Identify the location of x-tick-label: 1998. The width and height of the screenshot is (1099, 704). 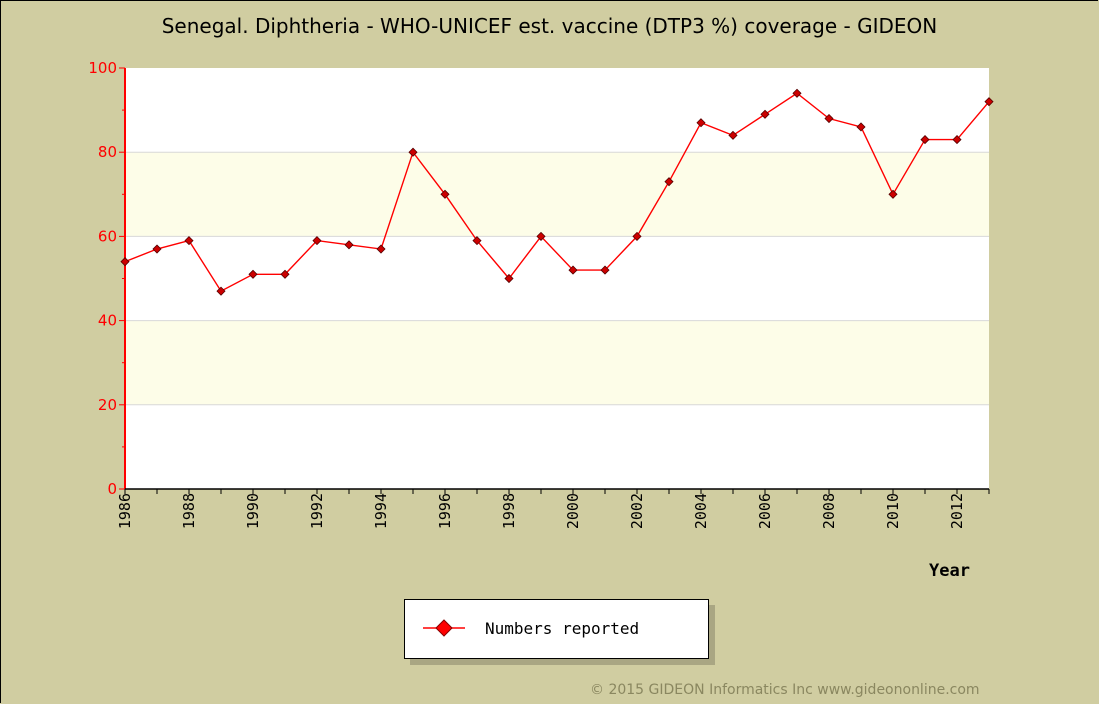
(509, 511).